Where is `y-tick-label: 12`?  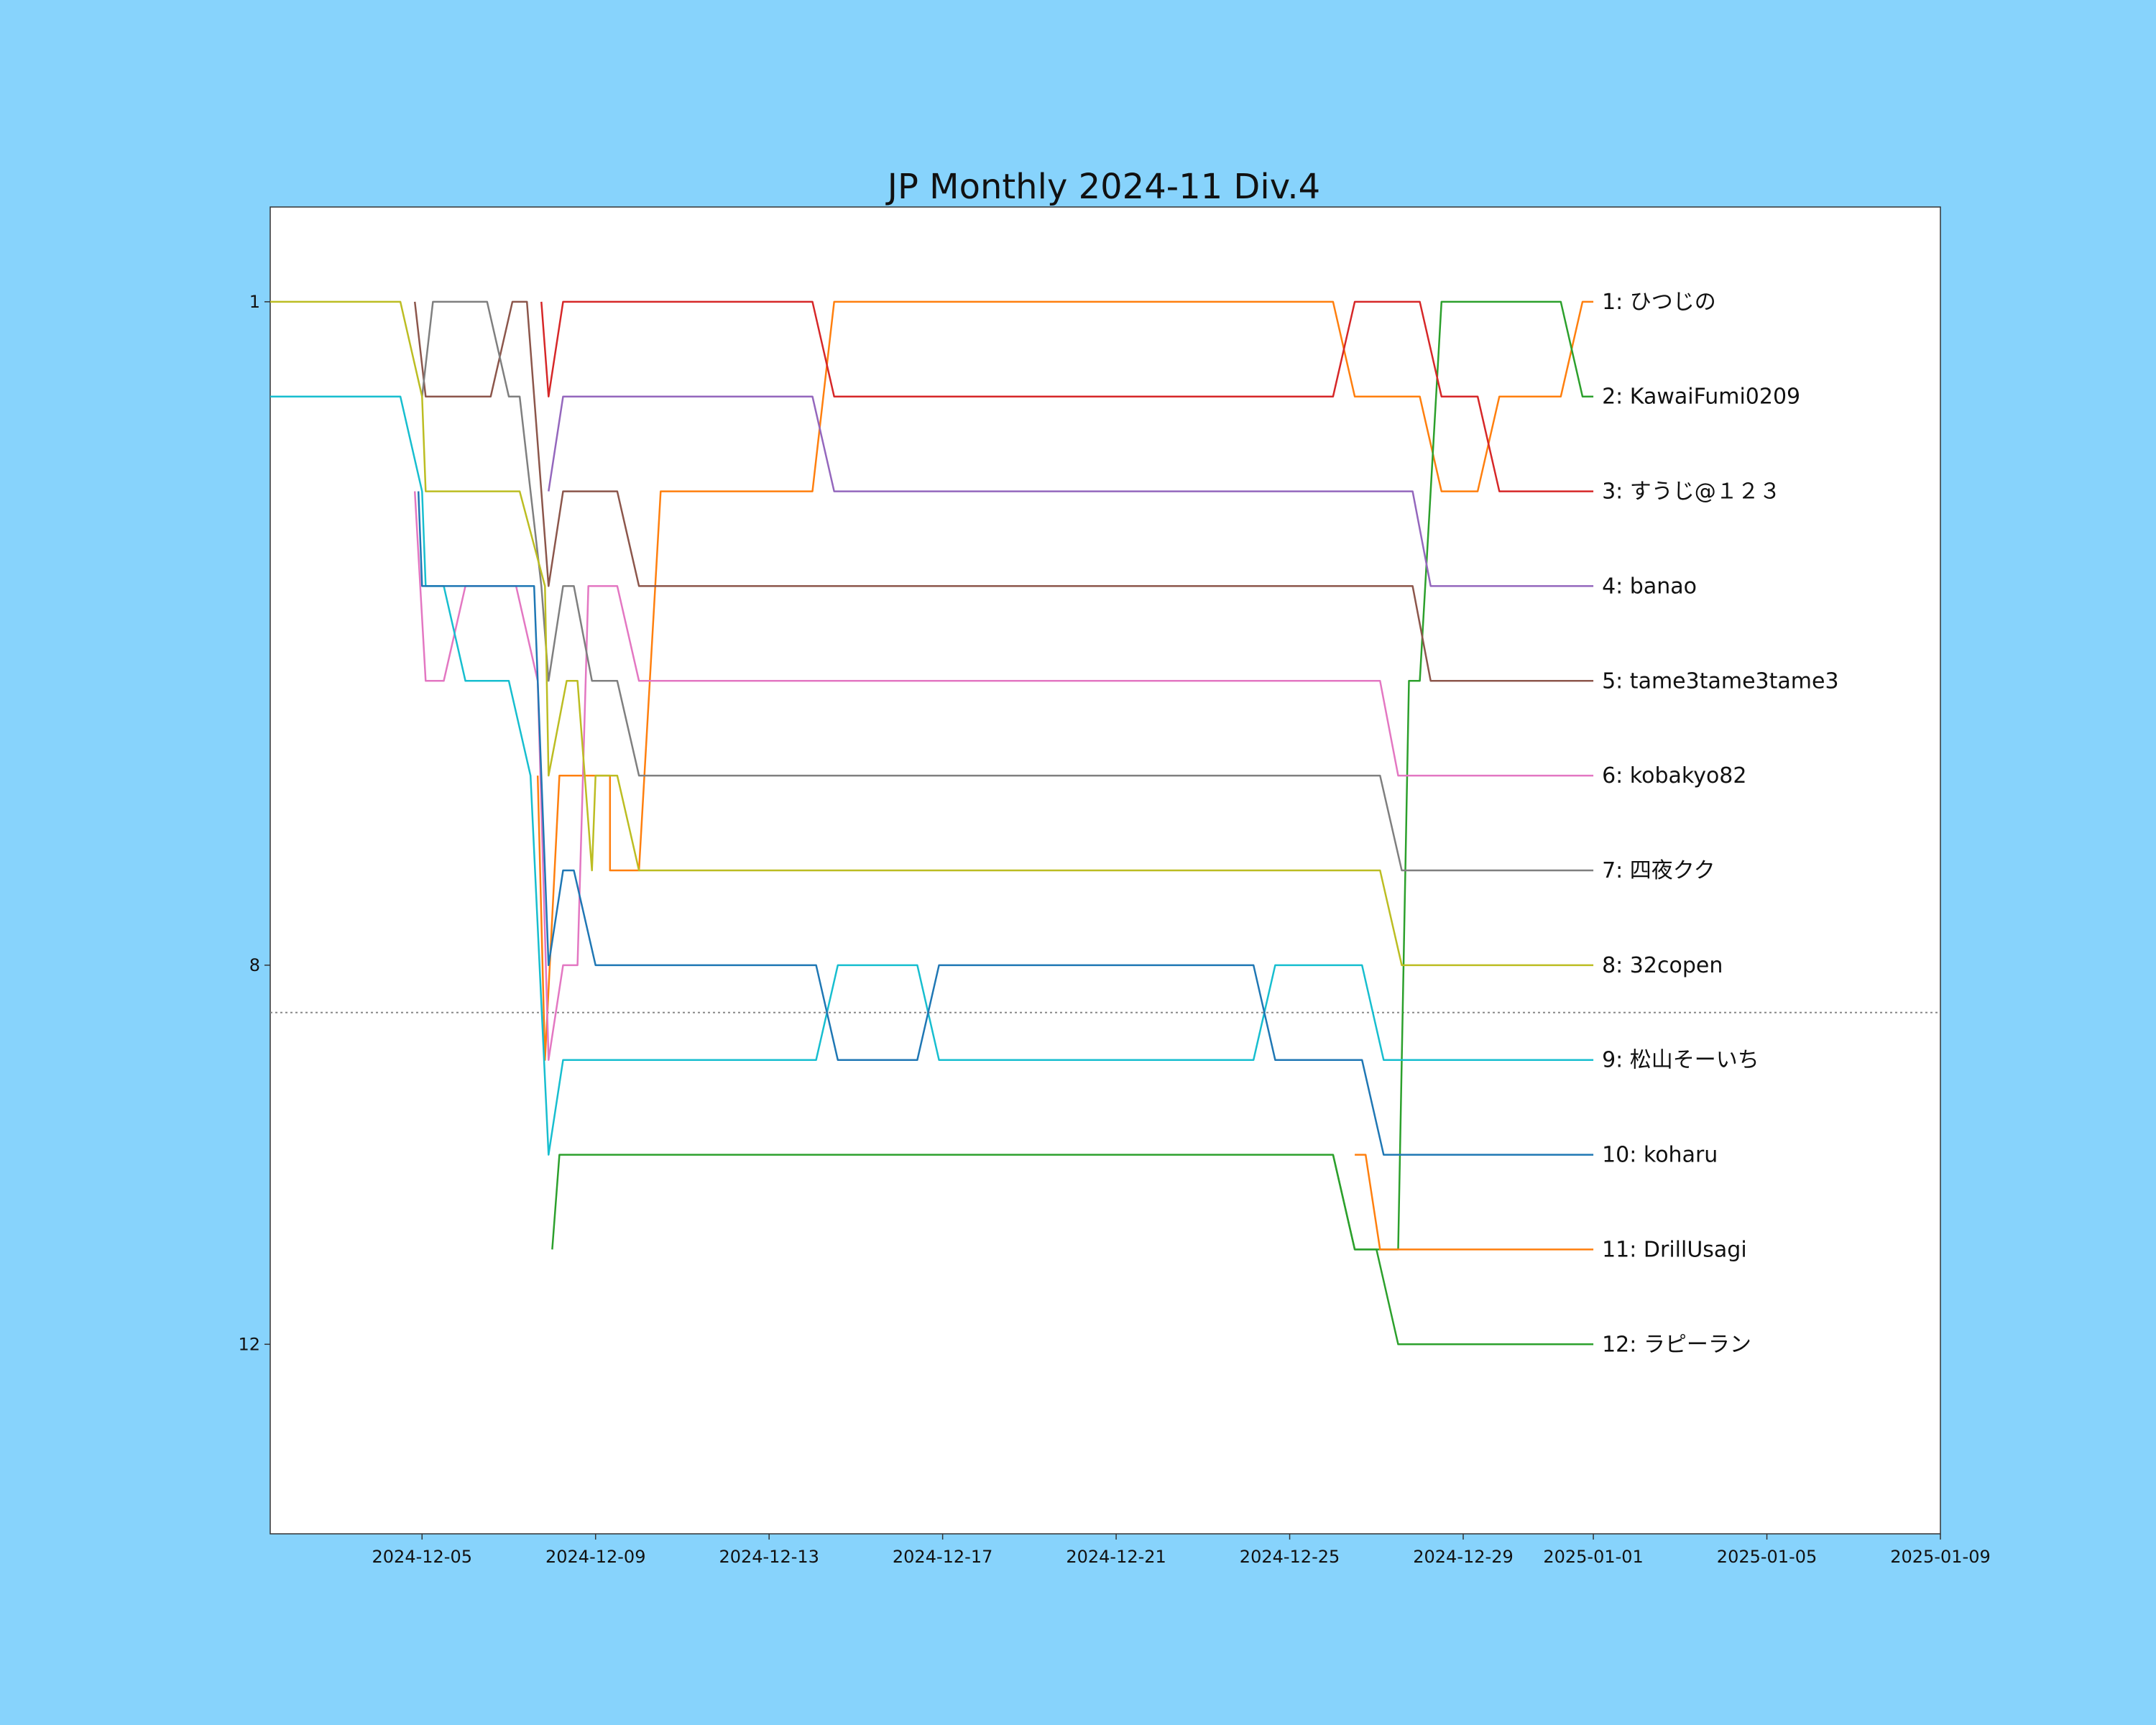
y-tick-label: 12 is located at coordinates (249, 1344).